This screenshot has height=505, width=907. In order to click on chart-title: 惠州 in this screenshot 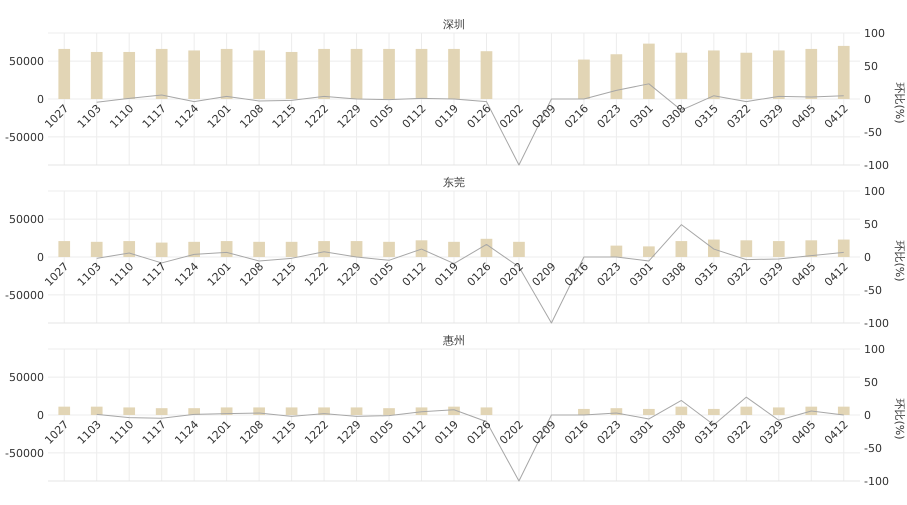, I will do `click(453, 340)`.